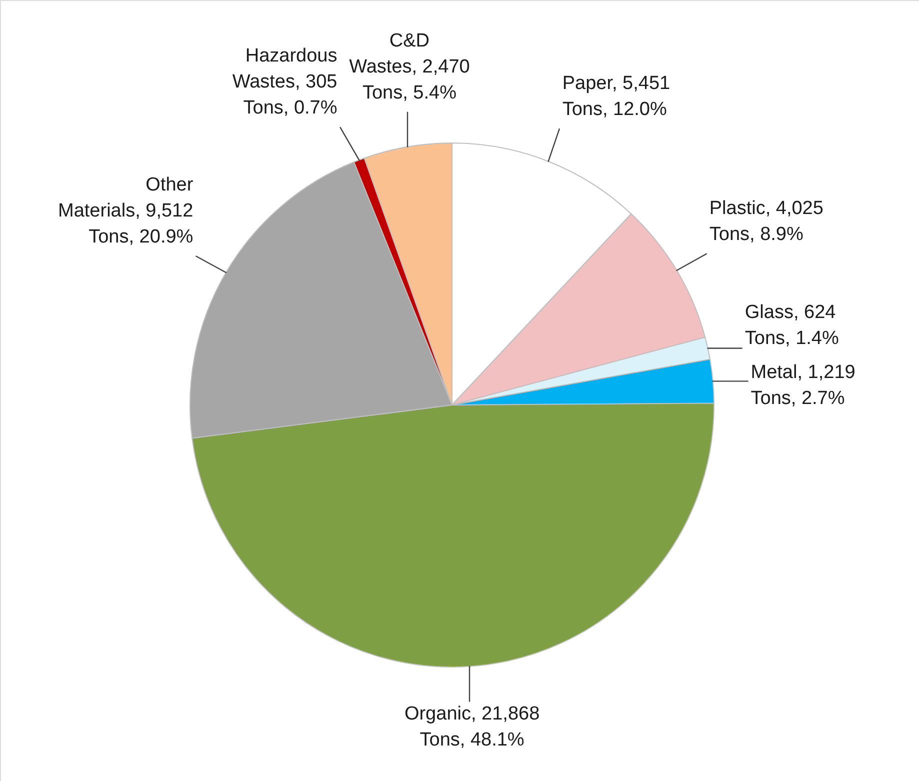 The image size is (919, 781). Describe the element at coordinates (472, 726) in the screenshot. I see `slice-label: Organic, 21,868 Tons, 48.1%` at that location.